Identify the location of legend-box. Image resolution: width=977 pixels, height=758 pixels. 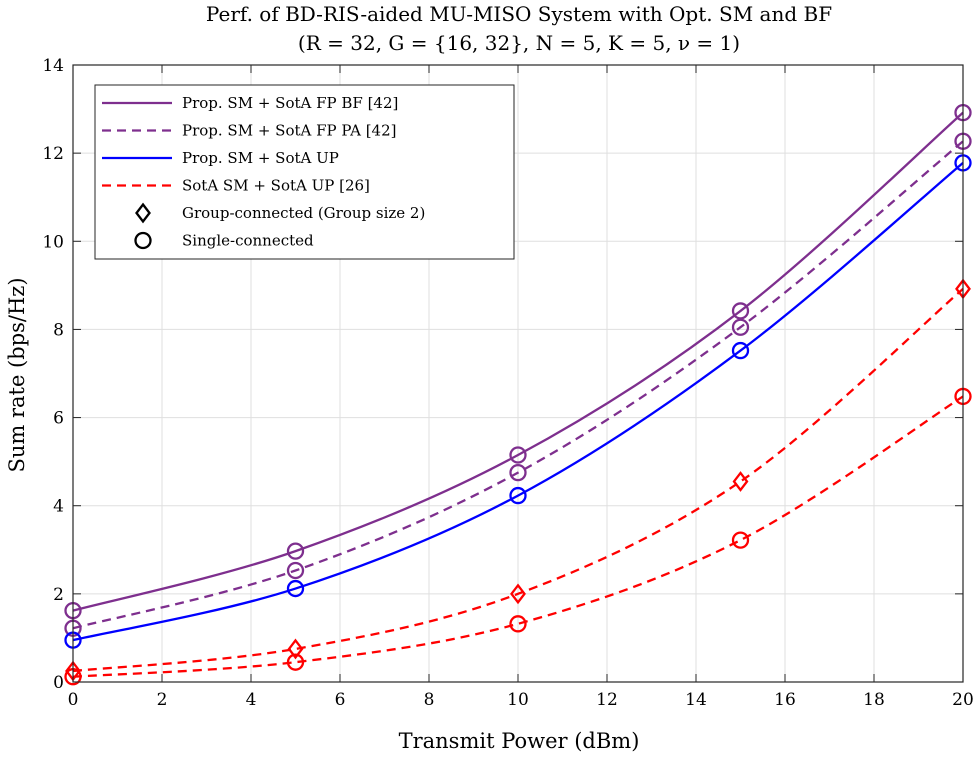
(304, 172).